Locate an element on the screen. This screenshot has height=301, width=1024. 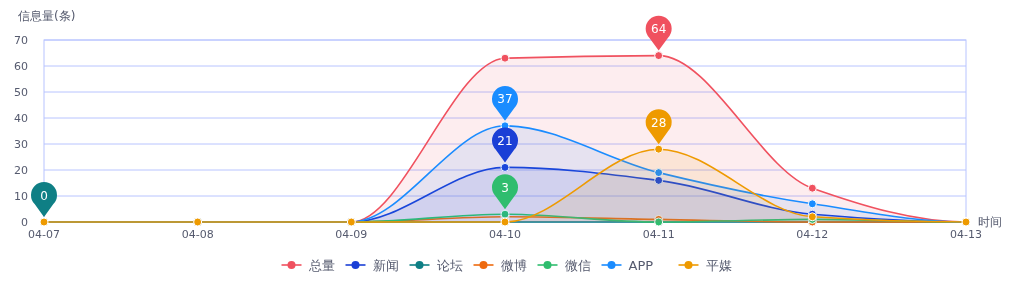
data-label: 21 is located at coordinates (505, 140).